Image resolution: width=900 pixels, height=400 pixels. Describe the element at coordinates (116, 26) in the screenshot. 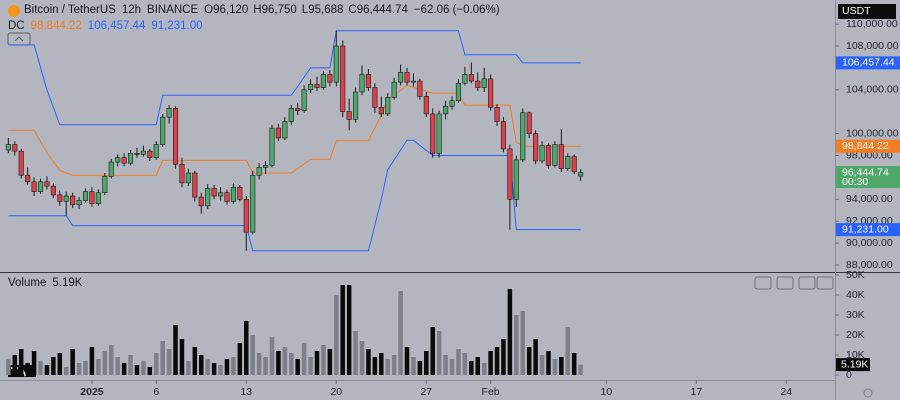

I see `indicator-value: 106,457.44` at that location.